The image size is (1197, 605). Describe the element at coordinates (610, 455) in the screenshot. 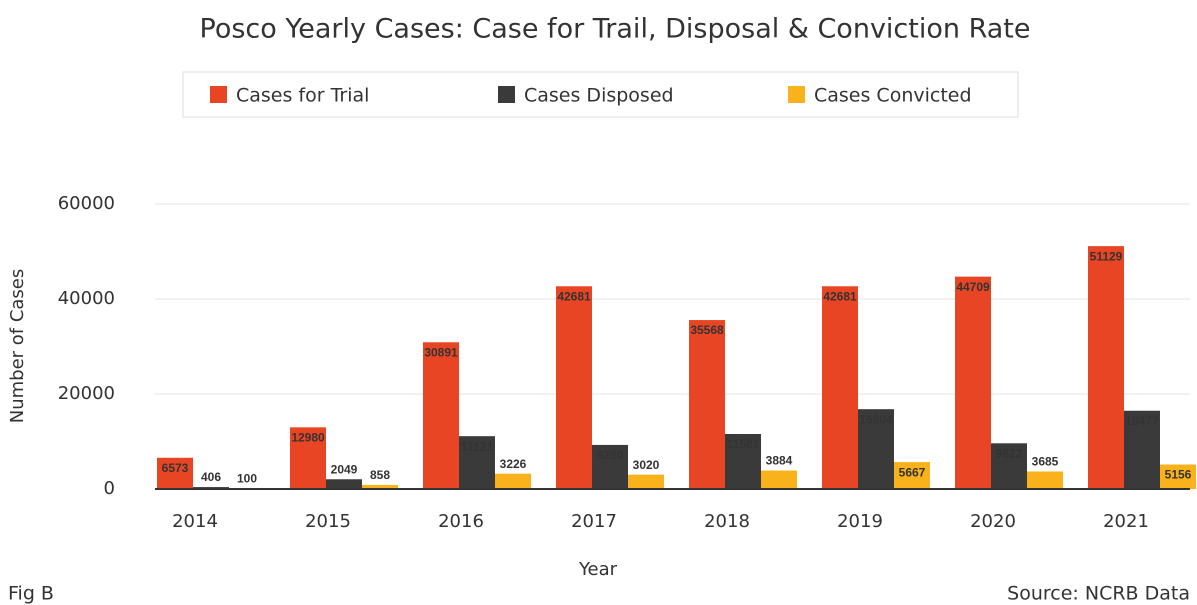

I see `data-label: 9280` at that location.